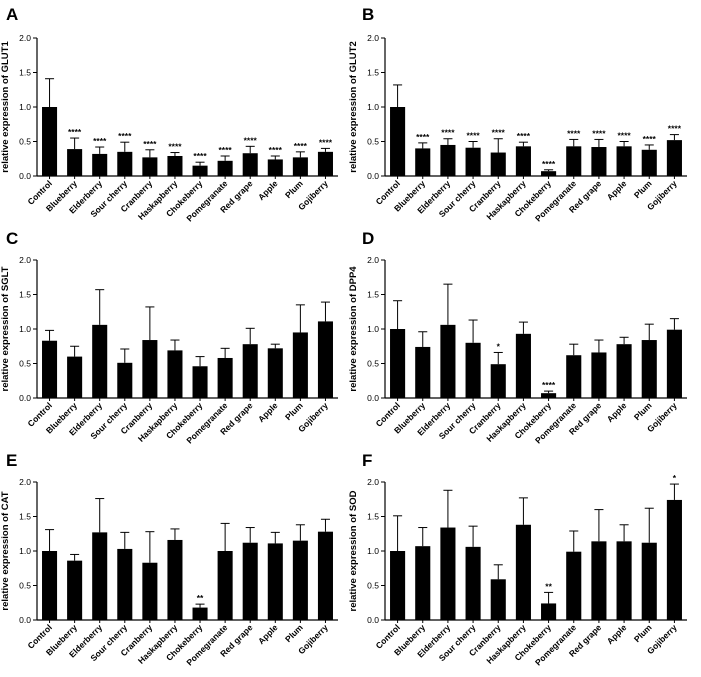 The image size is (701, 677). What do you see at coordinates (5, 550) in the screenshot?
I see `y-axis-label: relative expression of CAT` at bounding box center [5, 550].